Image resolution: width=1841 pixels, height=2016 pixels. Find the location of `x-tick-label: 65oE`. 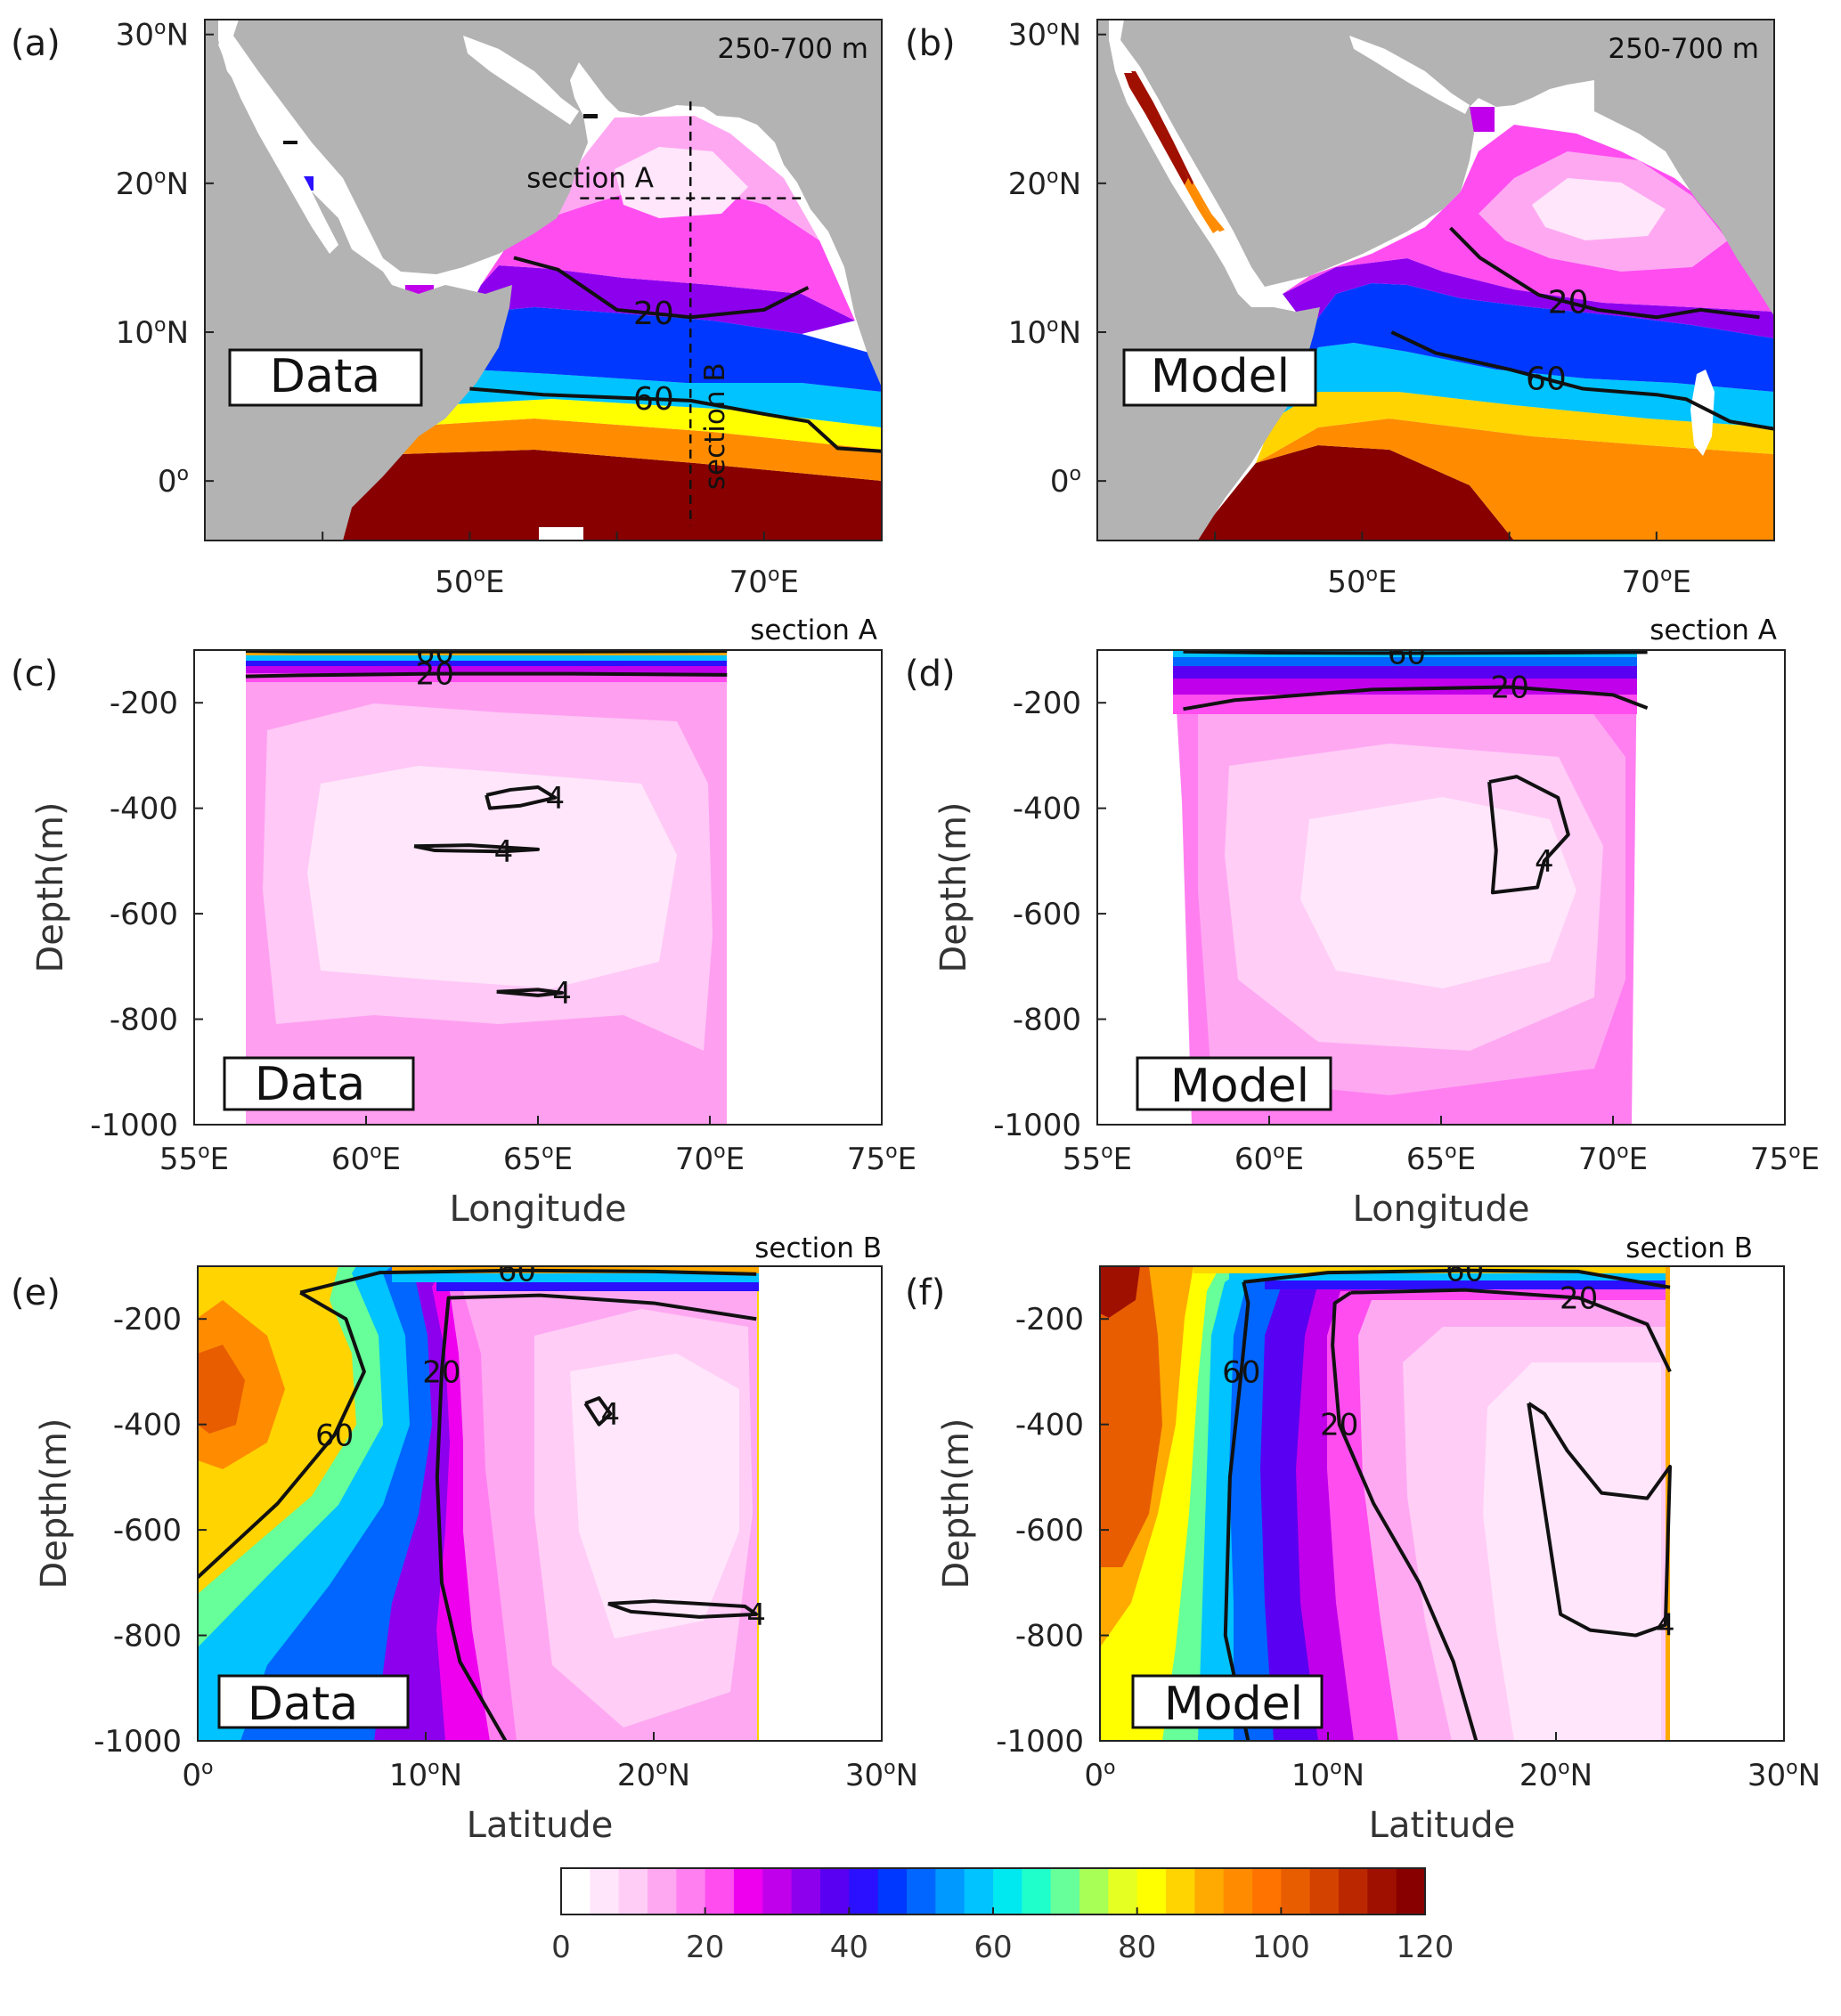

x-tick-label: 65oE is located at coordinates (1441, 1158).